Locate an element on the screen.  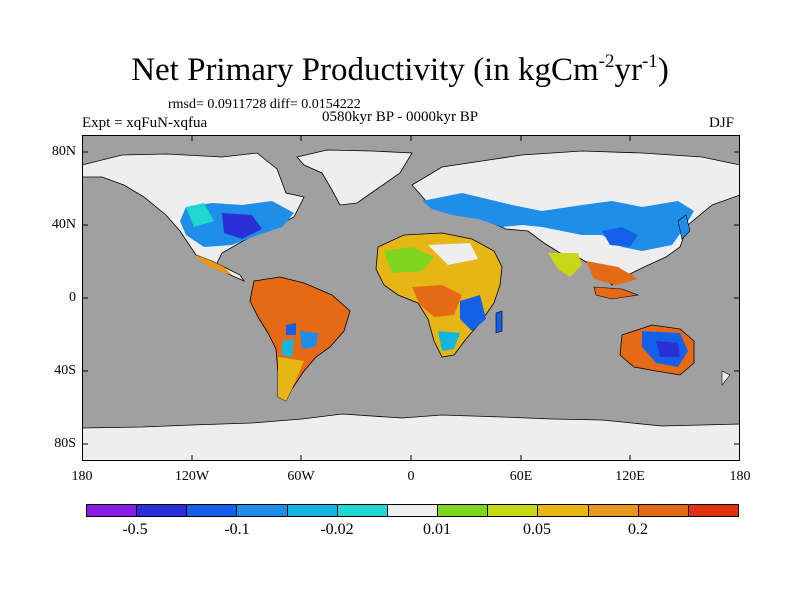
se-asia-orange is located at coordinates (612, 273).